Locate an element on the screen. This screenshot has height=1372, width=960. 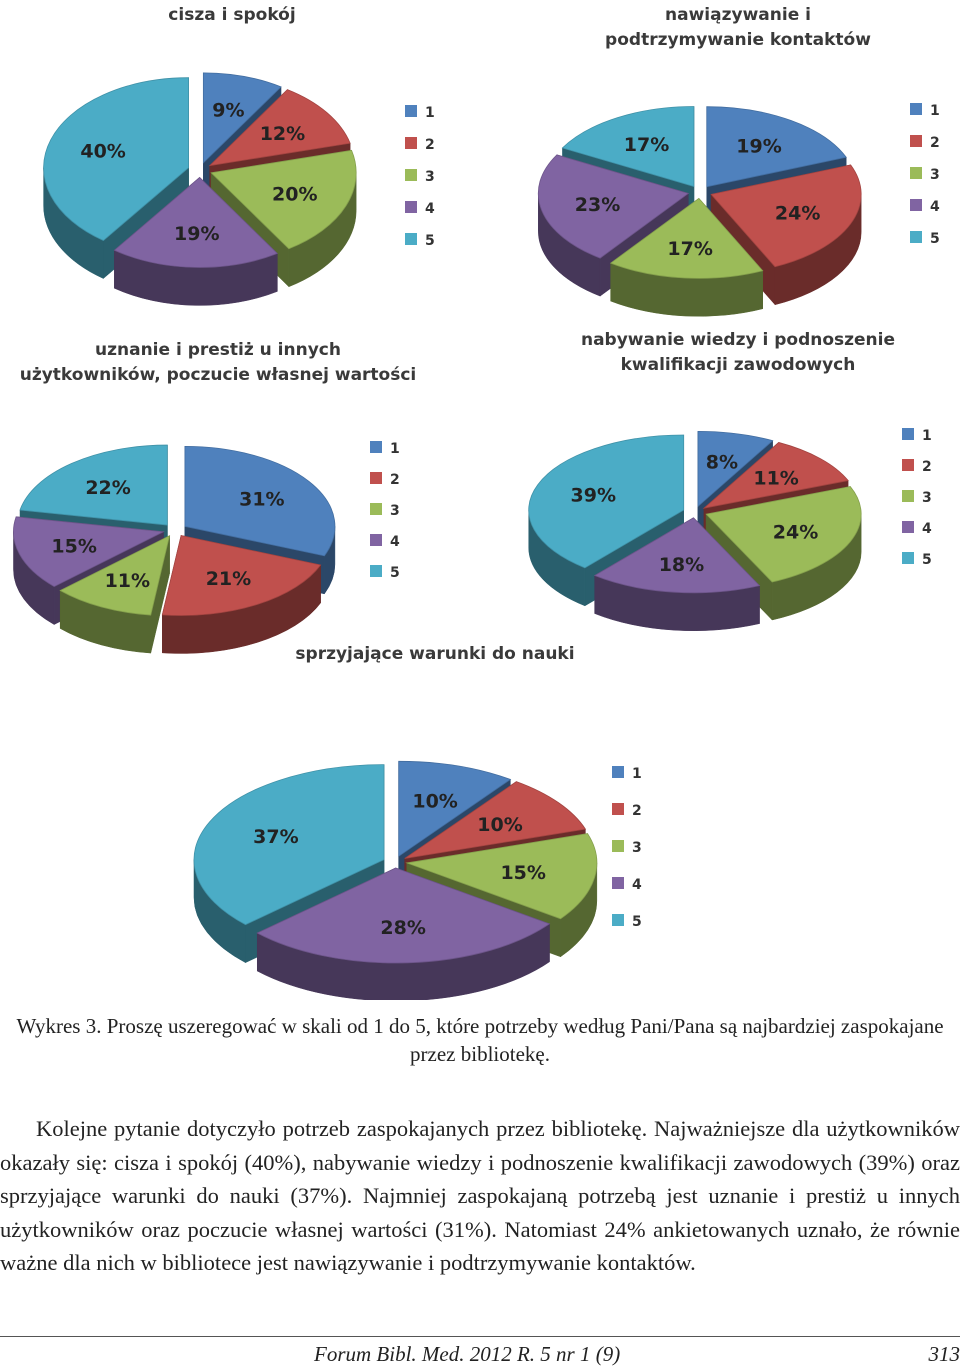
data-label: 23% is located at coordinates (597, 205).